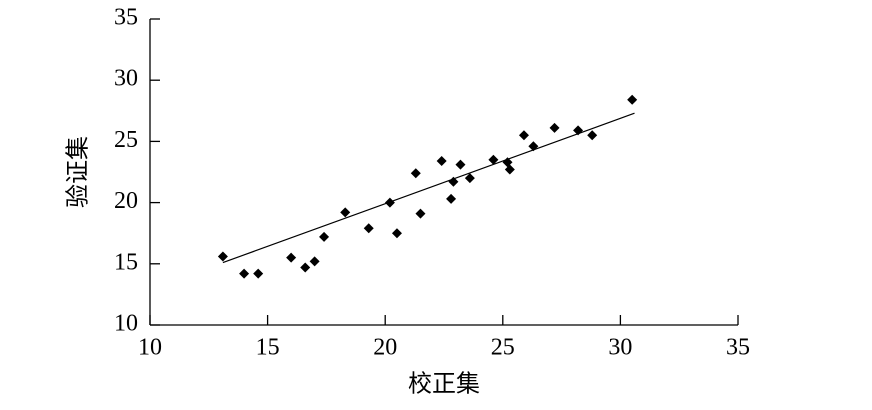  I want to click on x-tick-label: 10, so click(150, 348).